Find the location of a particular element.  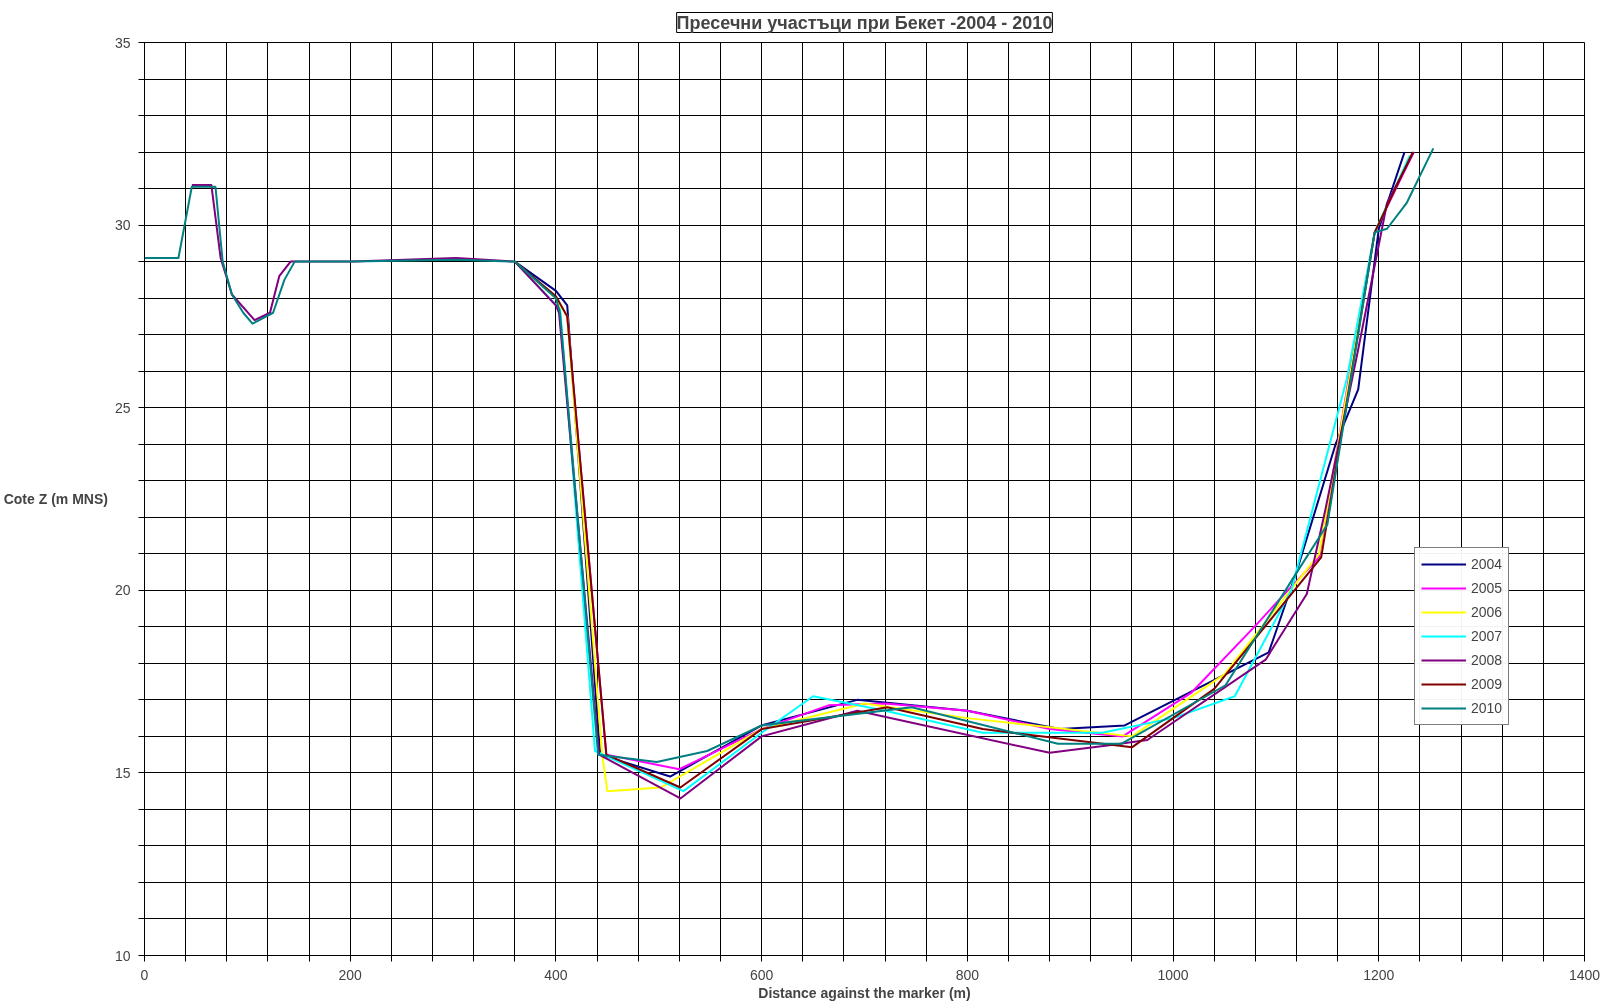

x-tick-label: 600 is located at coordinates (761, 974).